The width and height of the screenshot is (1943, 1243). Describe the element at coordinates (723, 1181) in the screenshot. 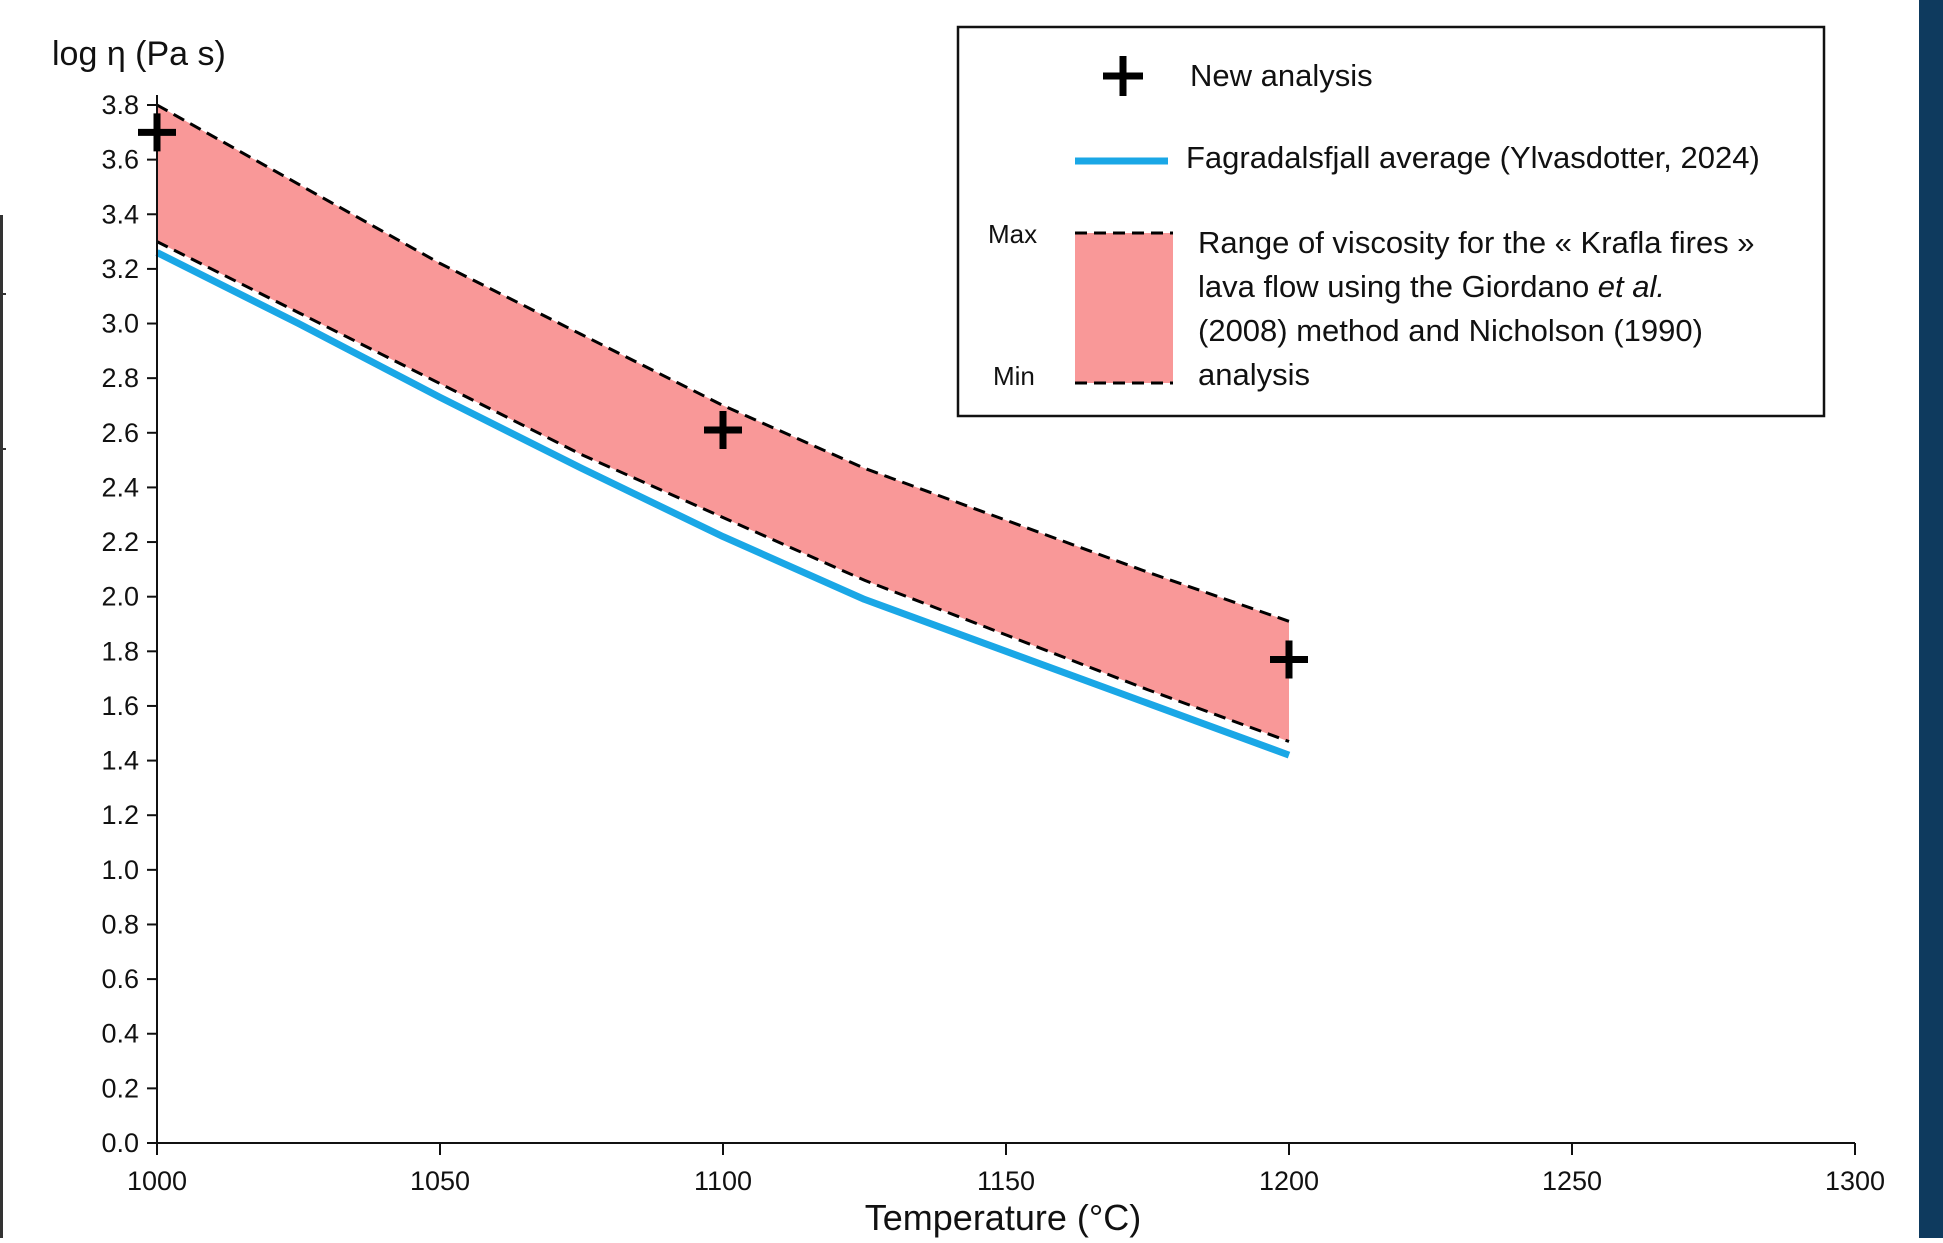

I see `x-tick-label: 1100` at that location.